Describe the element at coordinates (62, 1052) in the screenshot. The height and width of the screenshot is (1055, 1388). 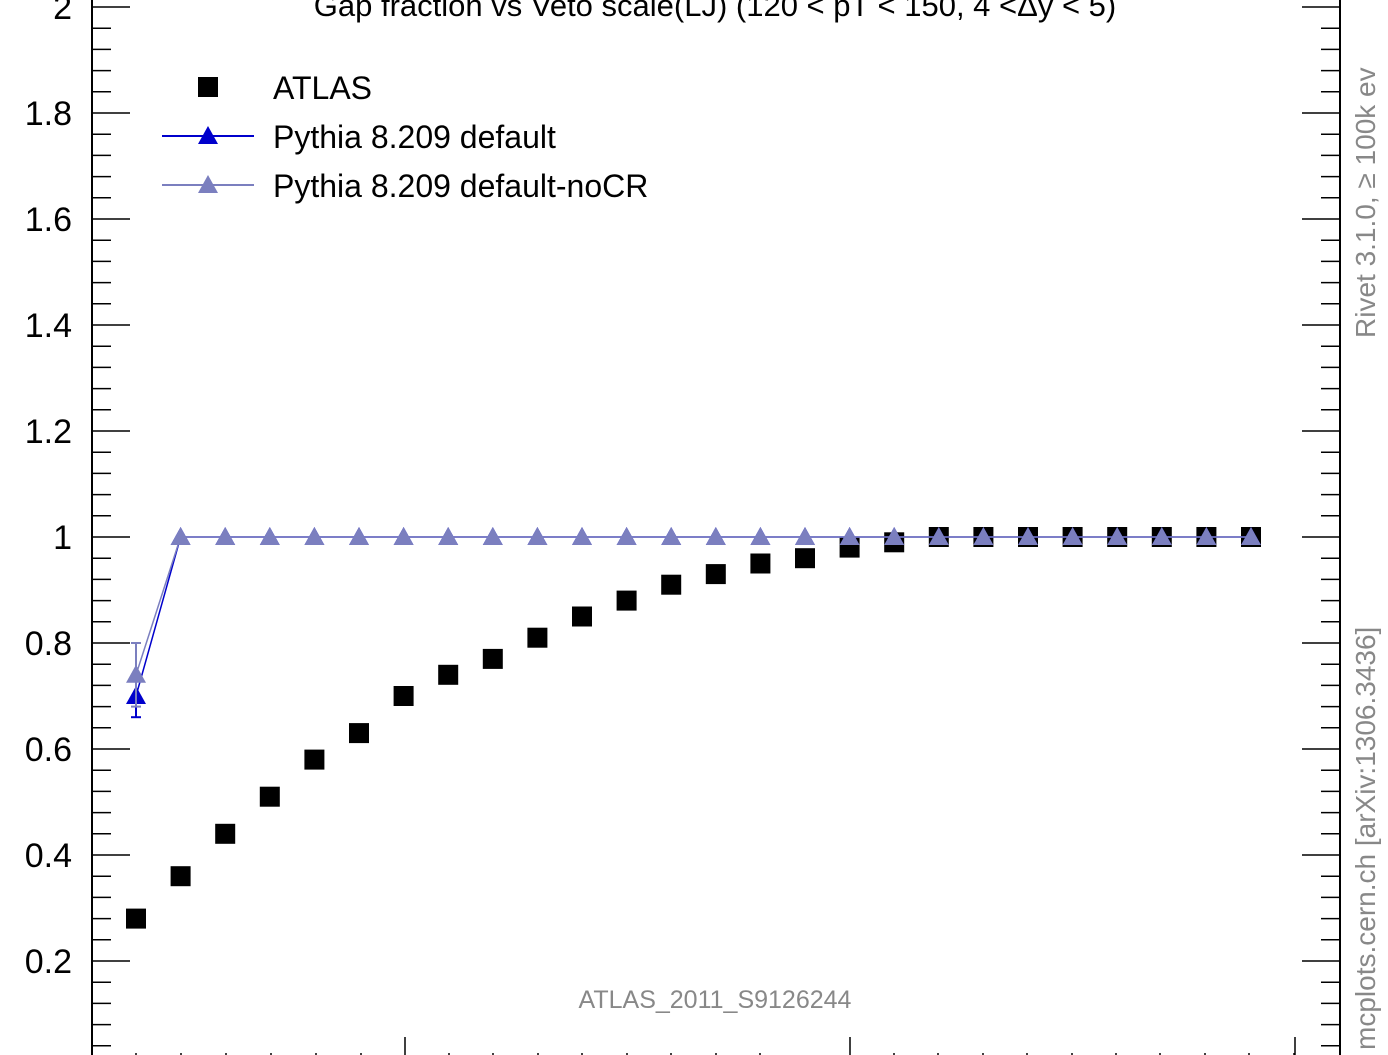
I see `y-tick-label: 0` at that location.